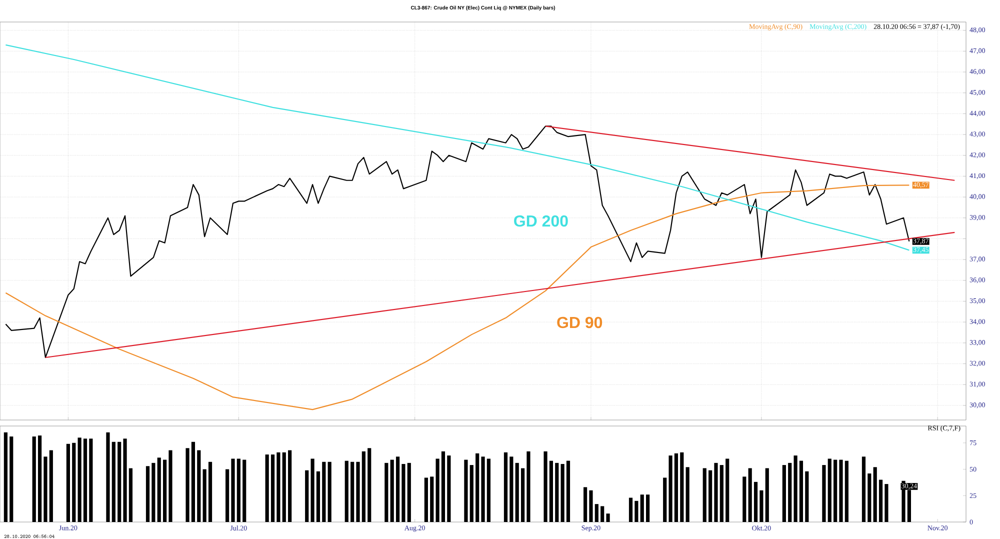 This screenshot has width=1000, height=539. Describe the element at coordinates (541, 221) in the screenshot. I see `annotation: GD 200` at that location.